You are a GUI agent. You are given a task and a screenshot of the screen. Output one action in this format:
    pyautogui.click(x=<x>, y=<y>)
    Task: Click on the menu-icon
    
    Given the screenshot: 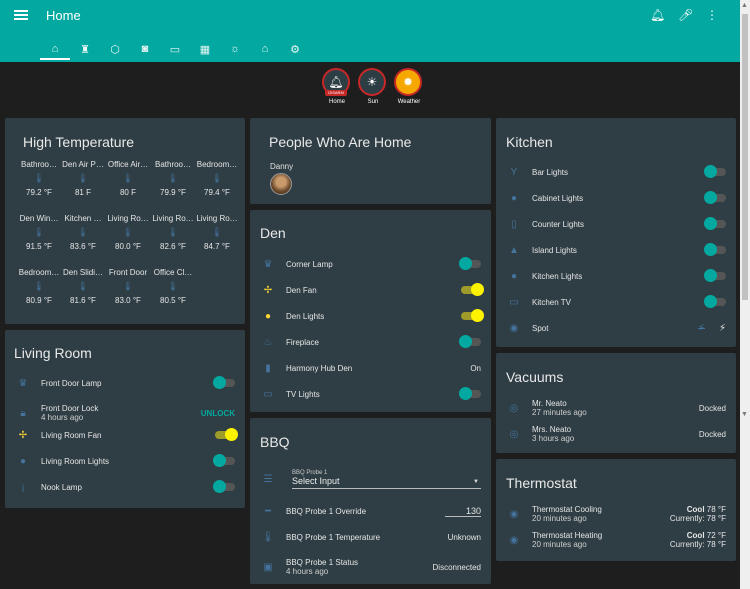 What is the action you would take?
    pyautogui.click(x=21, y=15)
    